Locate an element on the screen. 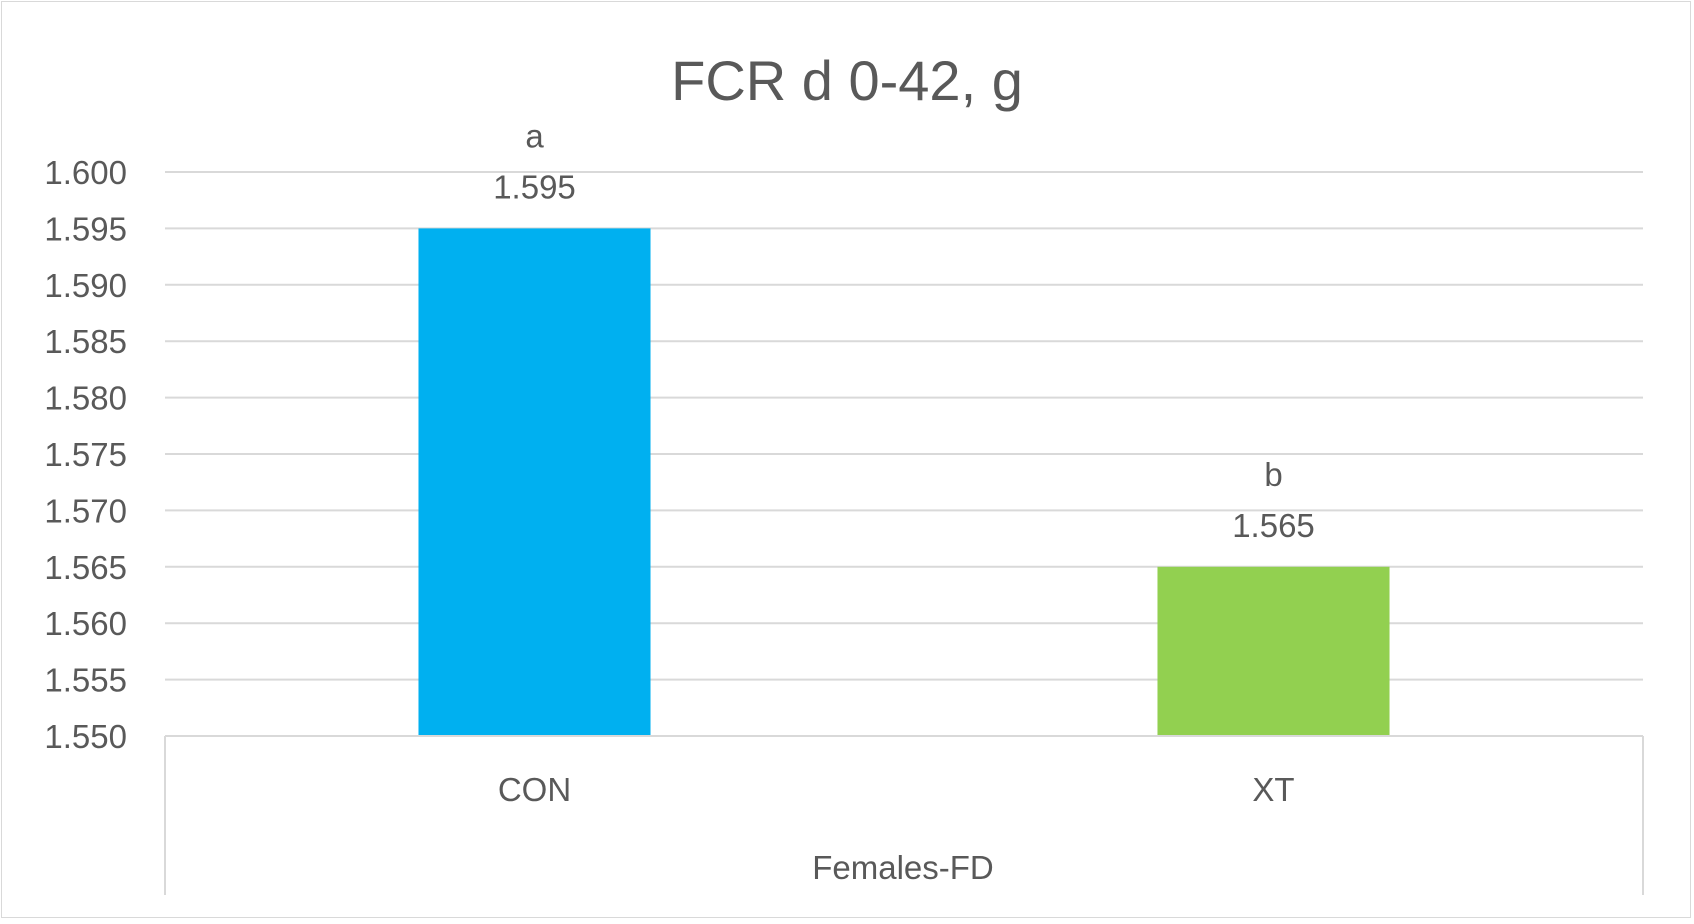  y-tick-label: 1.595 is located at coordinates (85, 228).